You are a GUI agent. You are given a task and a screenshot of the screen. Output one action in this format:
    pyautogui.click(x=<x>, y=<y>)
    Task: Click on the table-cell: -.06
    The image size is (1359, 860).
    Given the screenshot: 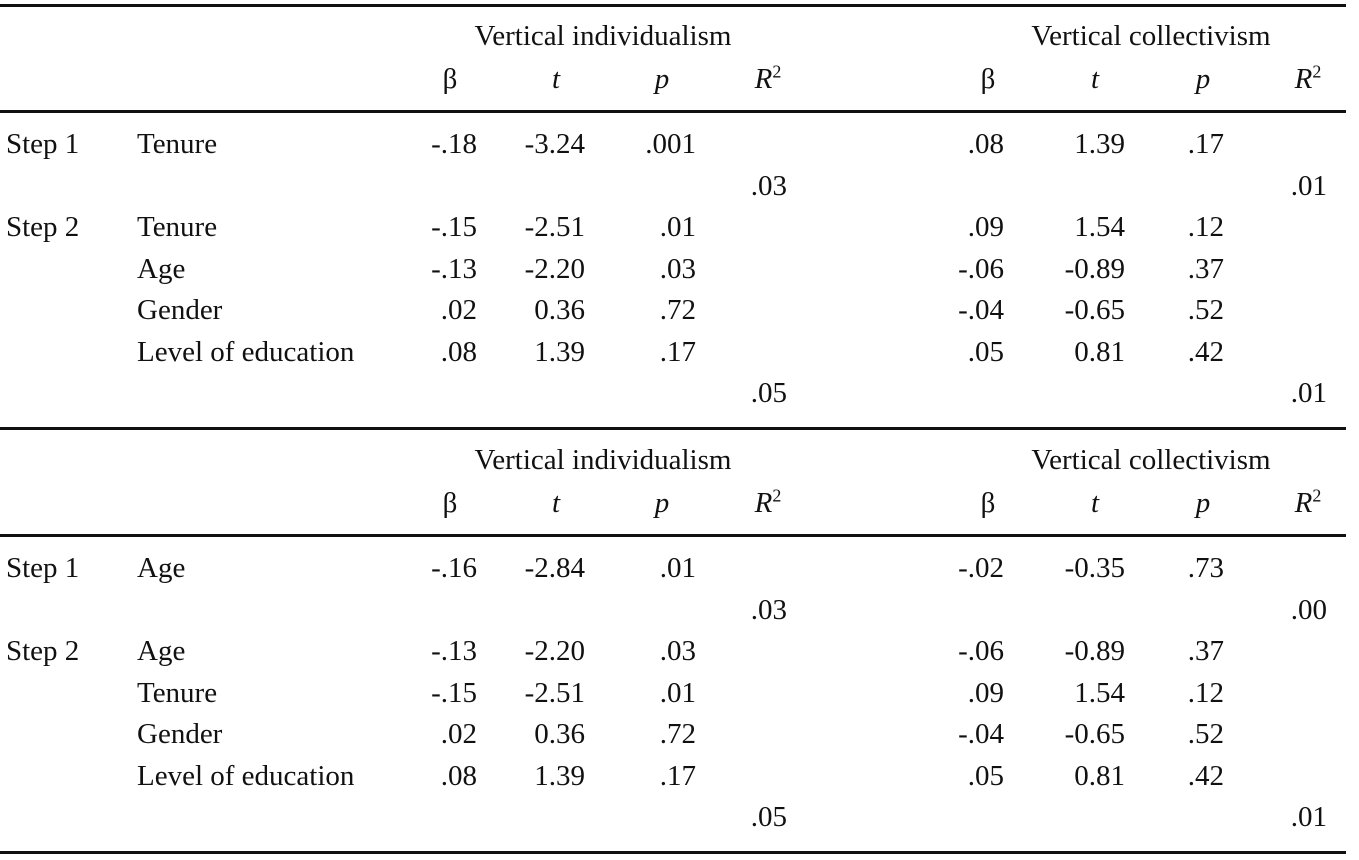 What is the action you would take?
    pyautogui.click(x=981, y=268)
    